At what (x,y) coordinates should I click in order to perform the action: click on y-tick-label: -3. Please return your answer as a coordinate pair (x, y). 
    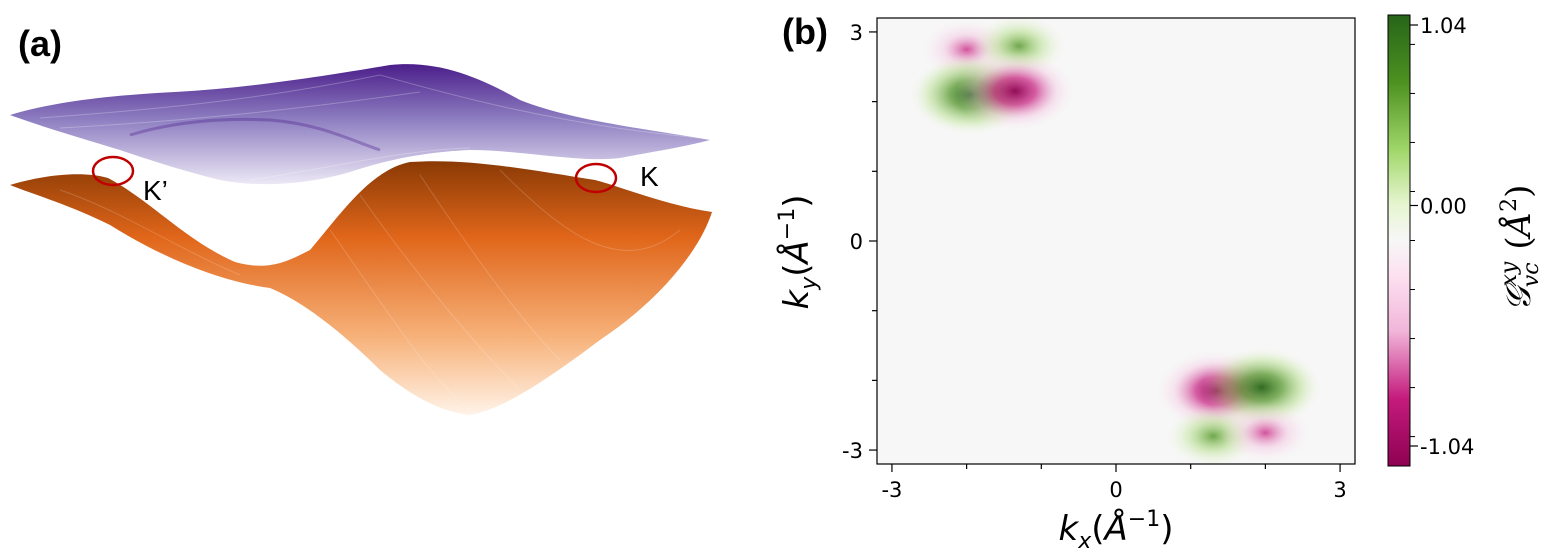
    Looking at the image, I should click on (852, 451).